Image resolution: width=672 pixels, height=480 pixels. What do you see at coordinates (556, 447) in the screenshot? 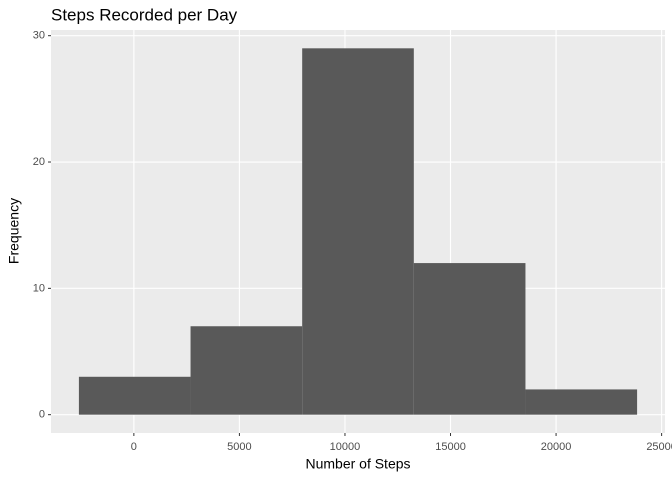
I see `x-tick-label: 20000` at bounding box center [556, 447].